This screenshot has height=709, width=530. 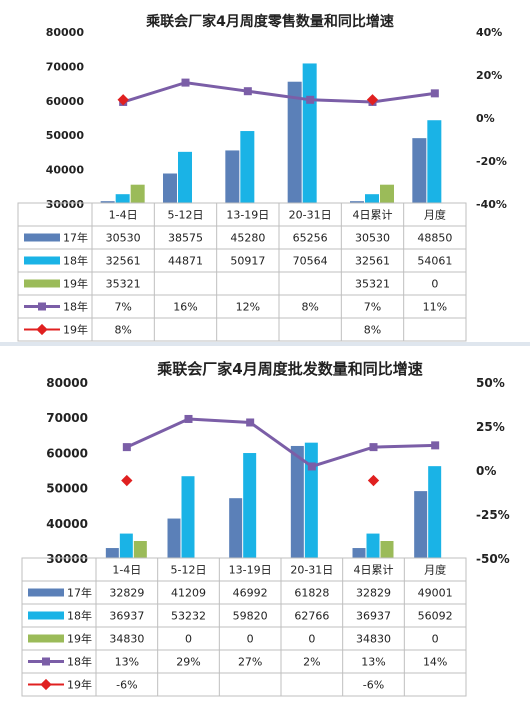 I want to click on data-table-value: 50917, so click(x=247, y=261).